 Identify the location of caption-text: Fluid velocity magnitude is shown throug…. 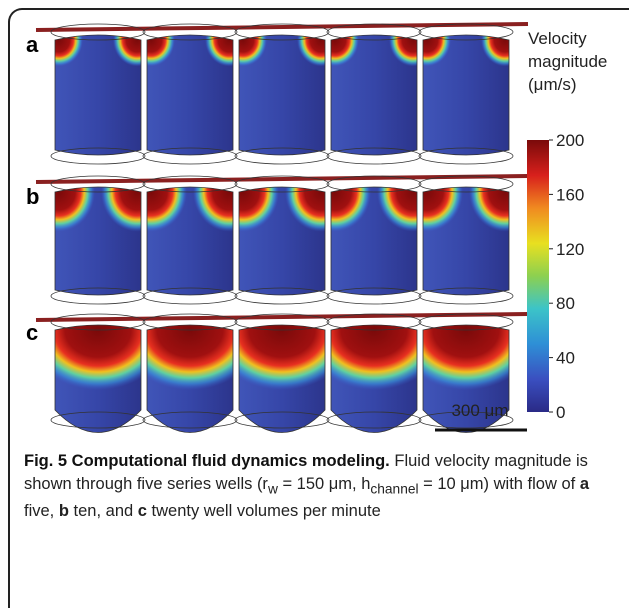
(306, 472).